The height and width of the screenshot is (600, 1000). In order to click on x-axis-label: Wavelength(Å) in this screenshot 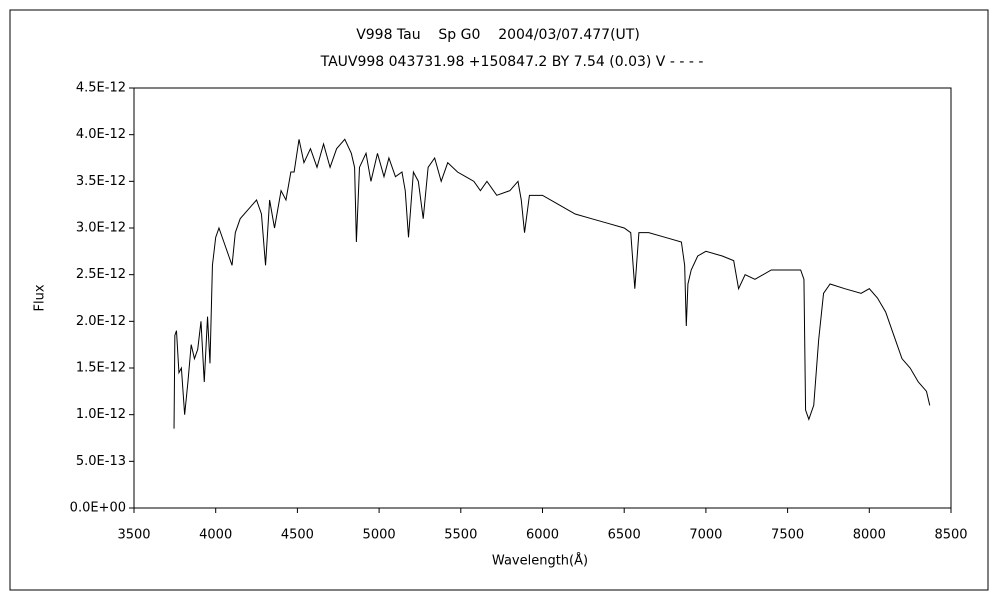, I will do `click(540, 561)`.